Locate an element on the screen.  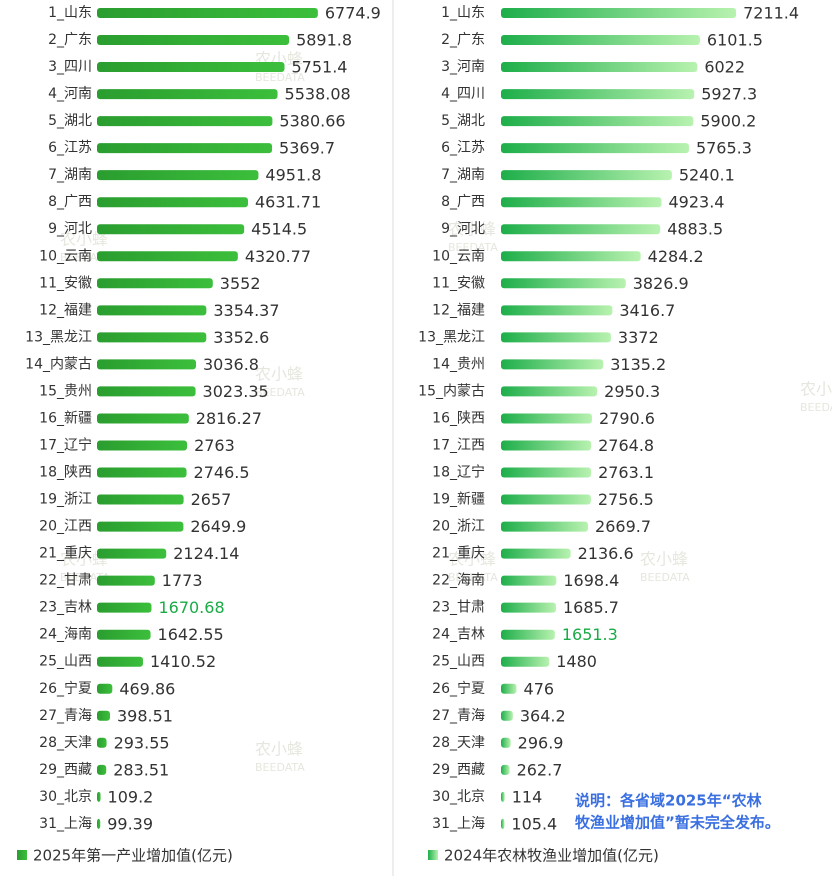
category-label: 6_江苏 is located at coordinates (70, 148).